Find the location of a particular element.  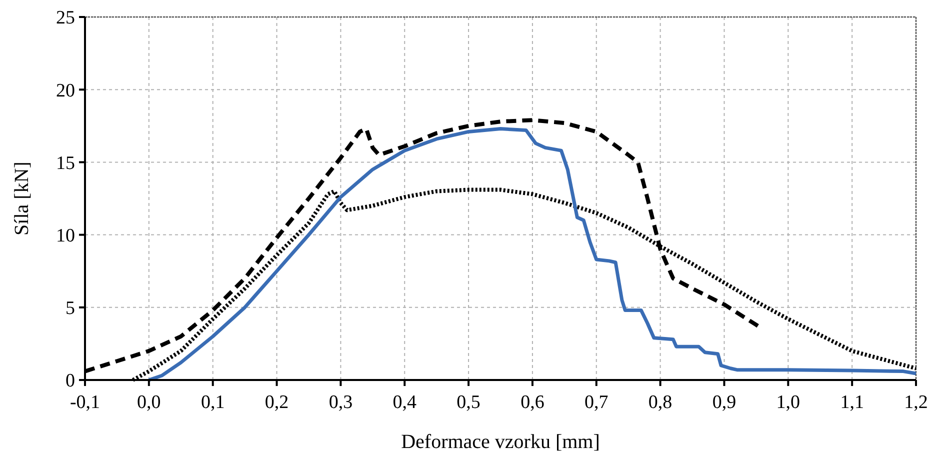

x-tick-label: -0,1 is located at coordinates (85, 402).